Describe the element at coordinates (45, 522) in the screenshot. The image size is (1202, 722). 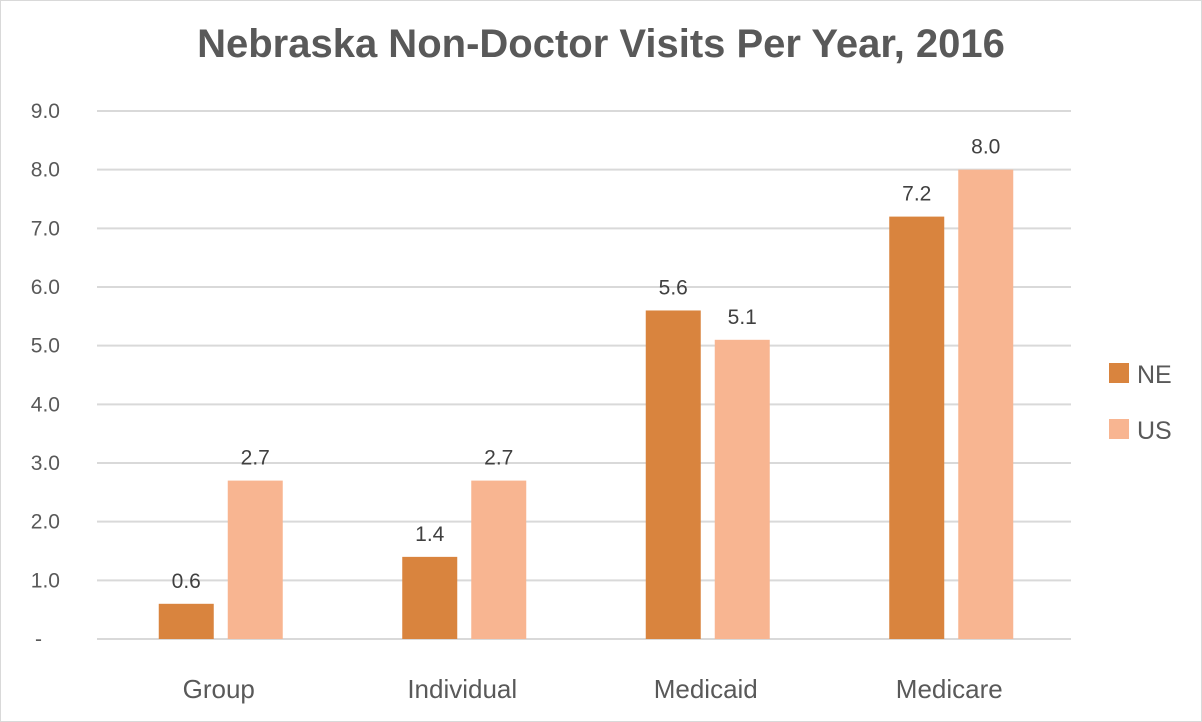
I see `y-tick-label: 2.0` at that location.